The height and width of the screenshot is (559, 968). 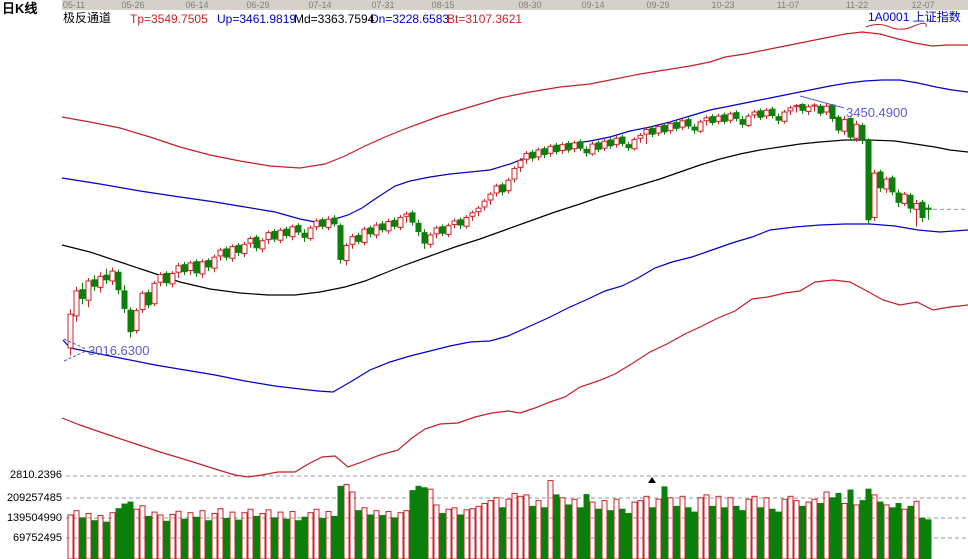 What do you see at coordinates (87, 18) in the screenshot?
I see `indicator-name-label: 极反通道` at bounding box center [87, 18].